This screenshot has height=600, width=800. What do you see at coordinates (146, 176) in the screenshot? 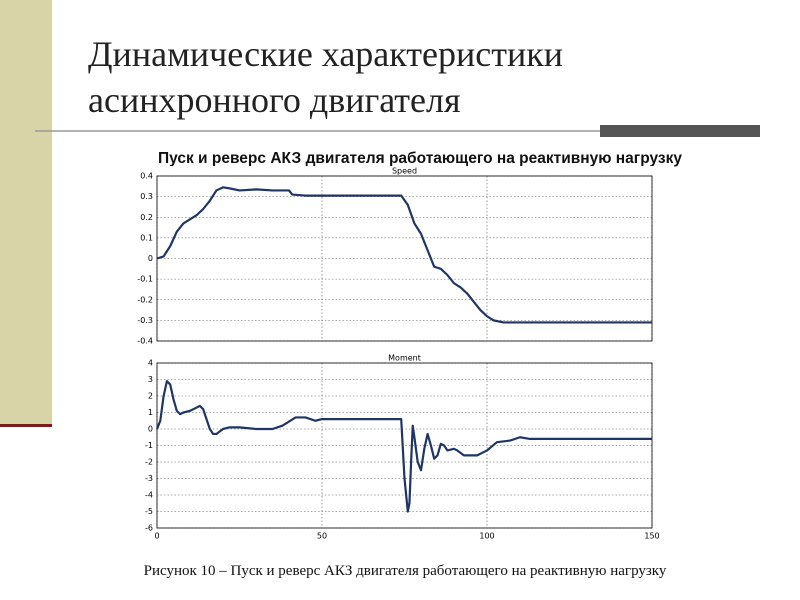
I see `y-tick-label: 0.4` at bounding box center [146, 176].